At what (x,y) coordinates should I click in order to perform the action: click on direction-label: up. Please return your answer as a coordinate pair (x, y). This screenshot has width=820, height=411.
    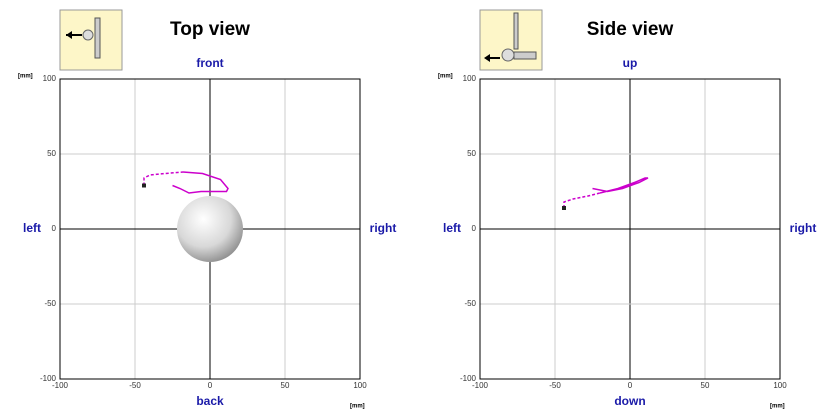
    Looking at the image, I should click on (630, 63).